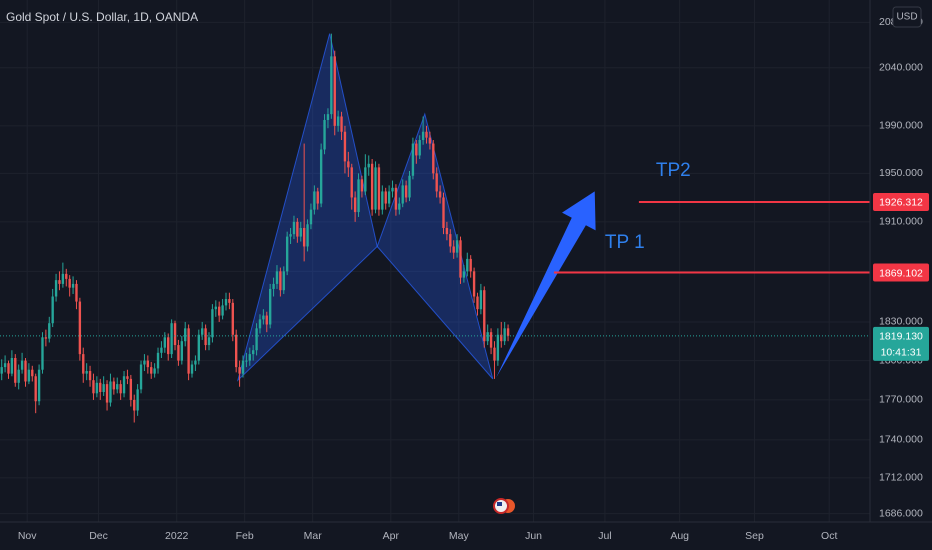 Image resolution: width=932 pixels, height=550 pixels. Describe the element at coordinates (459, 536) in the screenshot. I see `x-tick-label: May` at that location.